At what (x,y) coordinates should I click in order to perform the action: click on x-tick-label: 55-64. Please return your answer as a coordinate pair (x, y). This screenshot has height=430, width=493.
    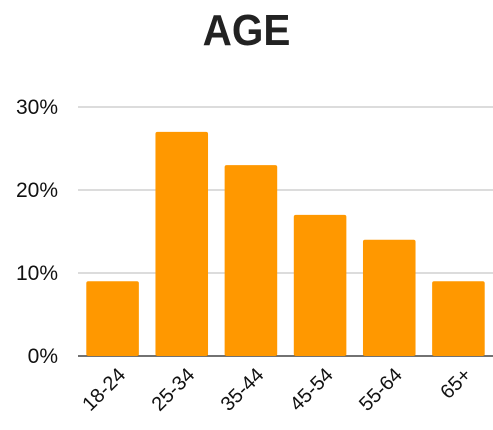
    Looking at the image, I should click on (381, 390).